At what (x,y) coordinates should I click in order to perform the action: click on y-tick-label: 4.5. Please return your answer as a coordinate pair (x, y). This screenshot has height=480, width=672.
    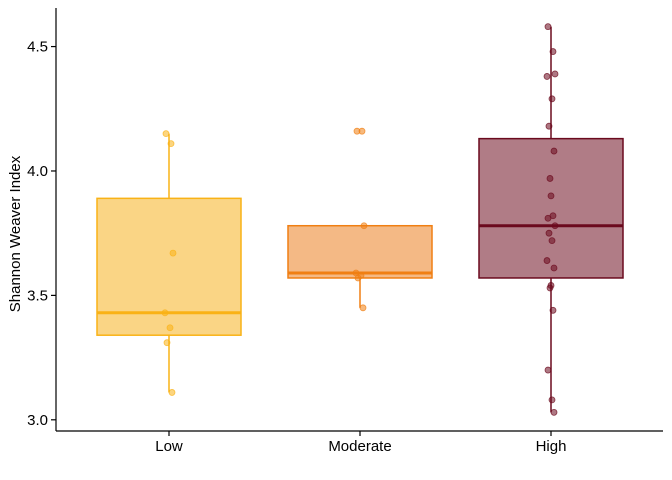
    Looking at the image, I should click on (37, 47).